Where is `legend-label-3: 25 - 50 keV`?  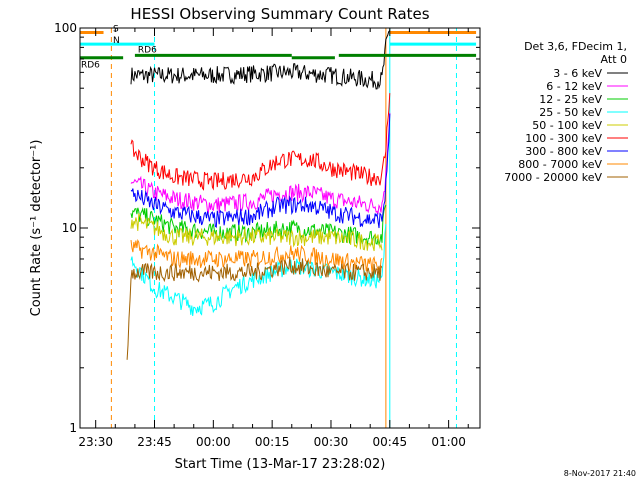 legend-label-3: 25 - 50 keV is located at coordinates (570, 112).